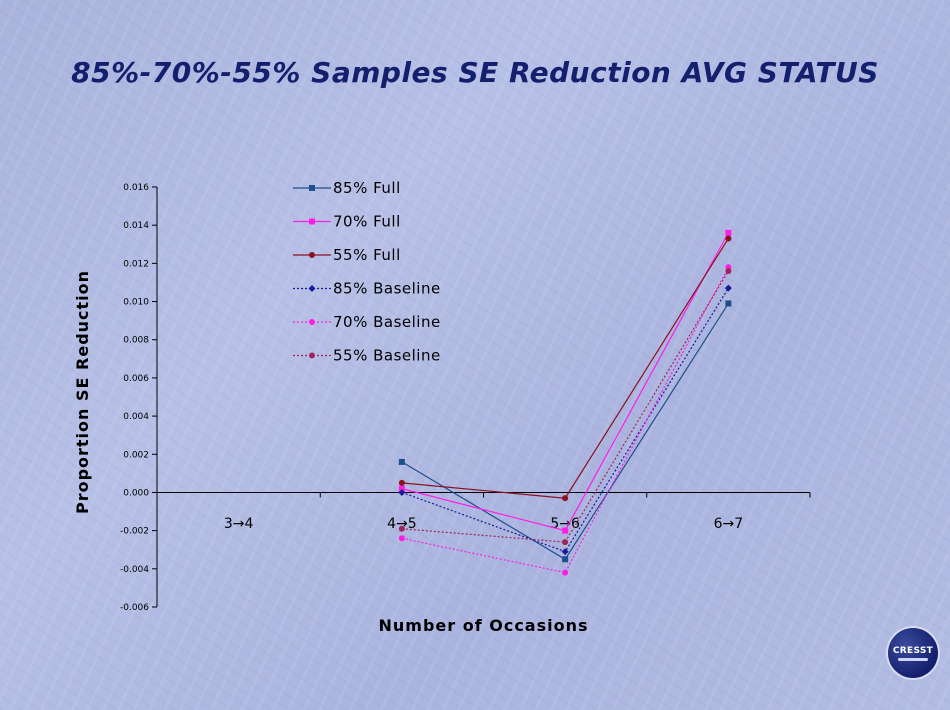  What do you see at coordinates (729, 524) in the screenshot?
I see `x-tick-label: 6→7` at bounding box center [729, 524].